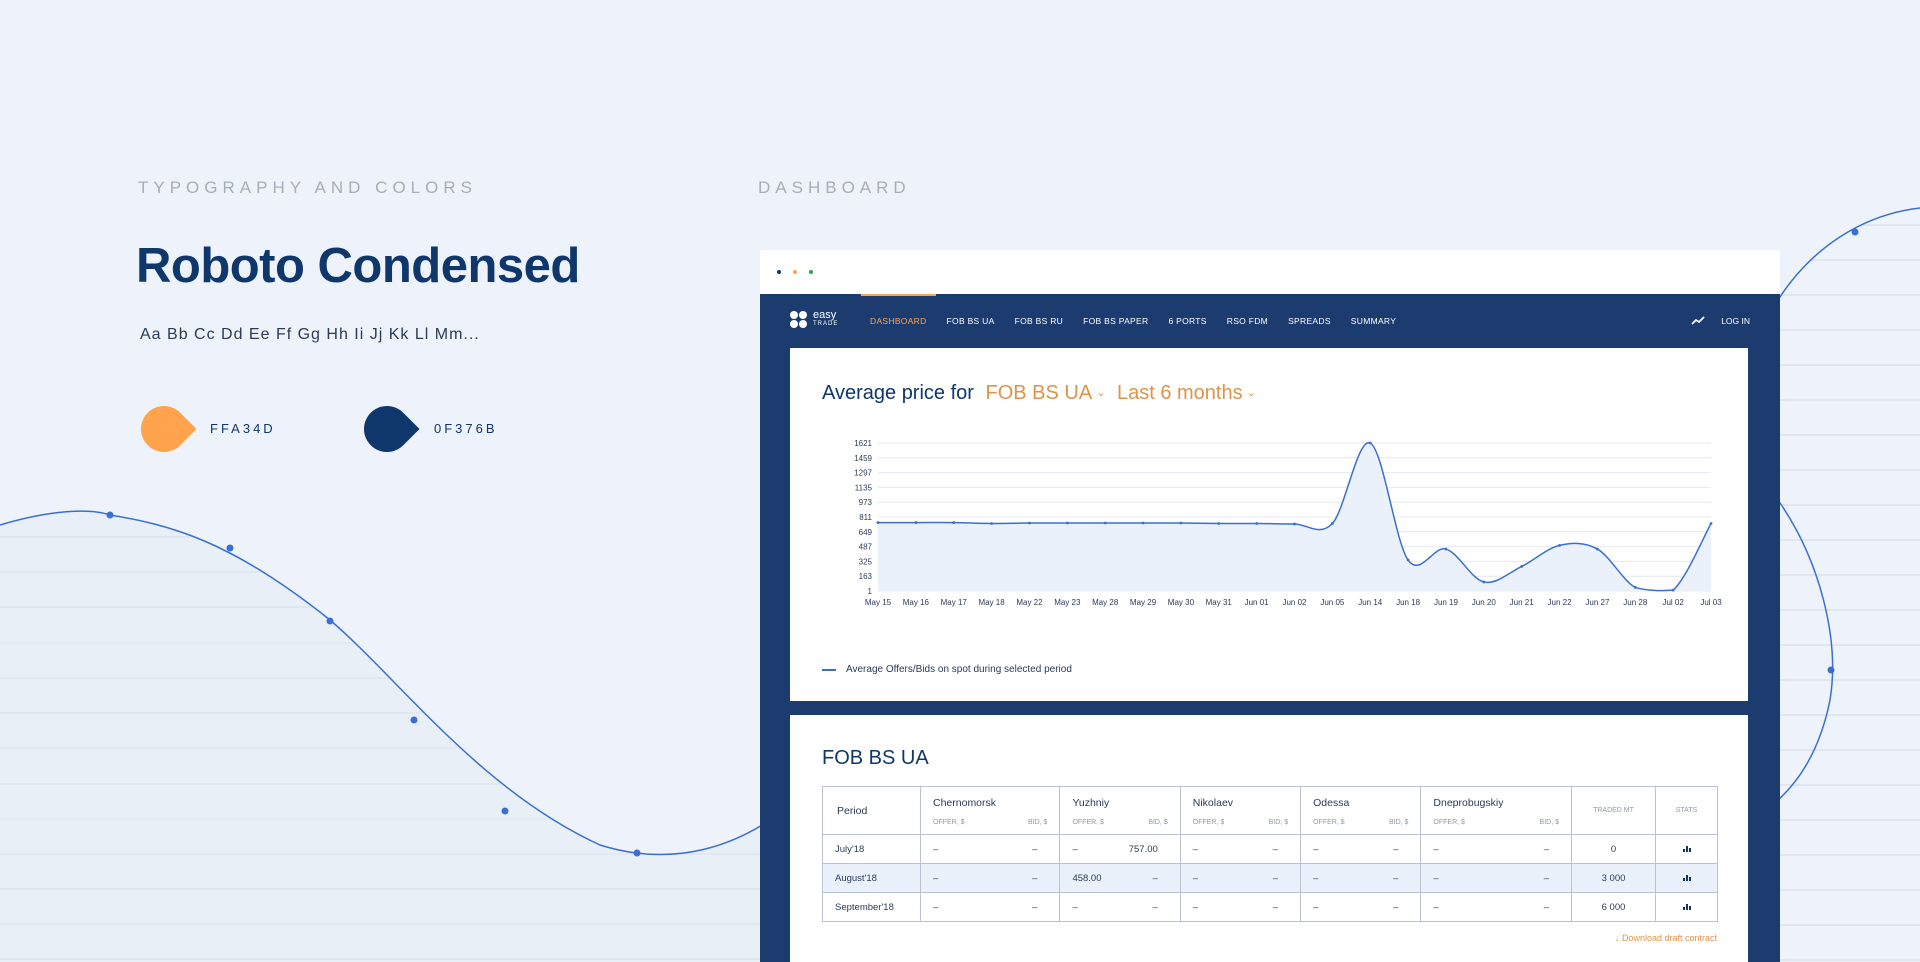 This screenshot has width=1920, height=962. I want to click on y-tick-label: 1459, so click(863, 458).